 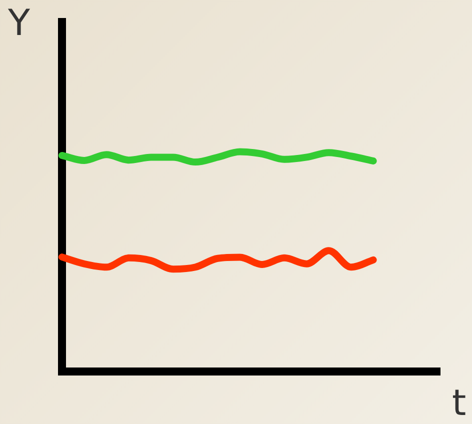 What do you see at coordinates (459, 403) in the screenshot?
I see `x-axis-title: t` at bounding box center [459, 403].